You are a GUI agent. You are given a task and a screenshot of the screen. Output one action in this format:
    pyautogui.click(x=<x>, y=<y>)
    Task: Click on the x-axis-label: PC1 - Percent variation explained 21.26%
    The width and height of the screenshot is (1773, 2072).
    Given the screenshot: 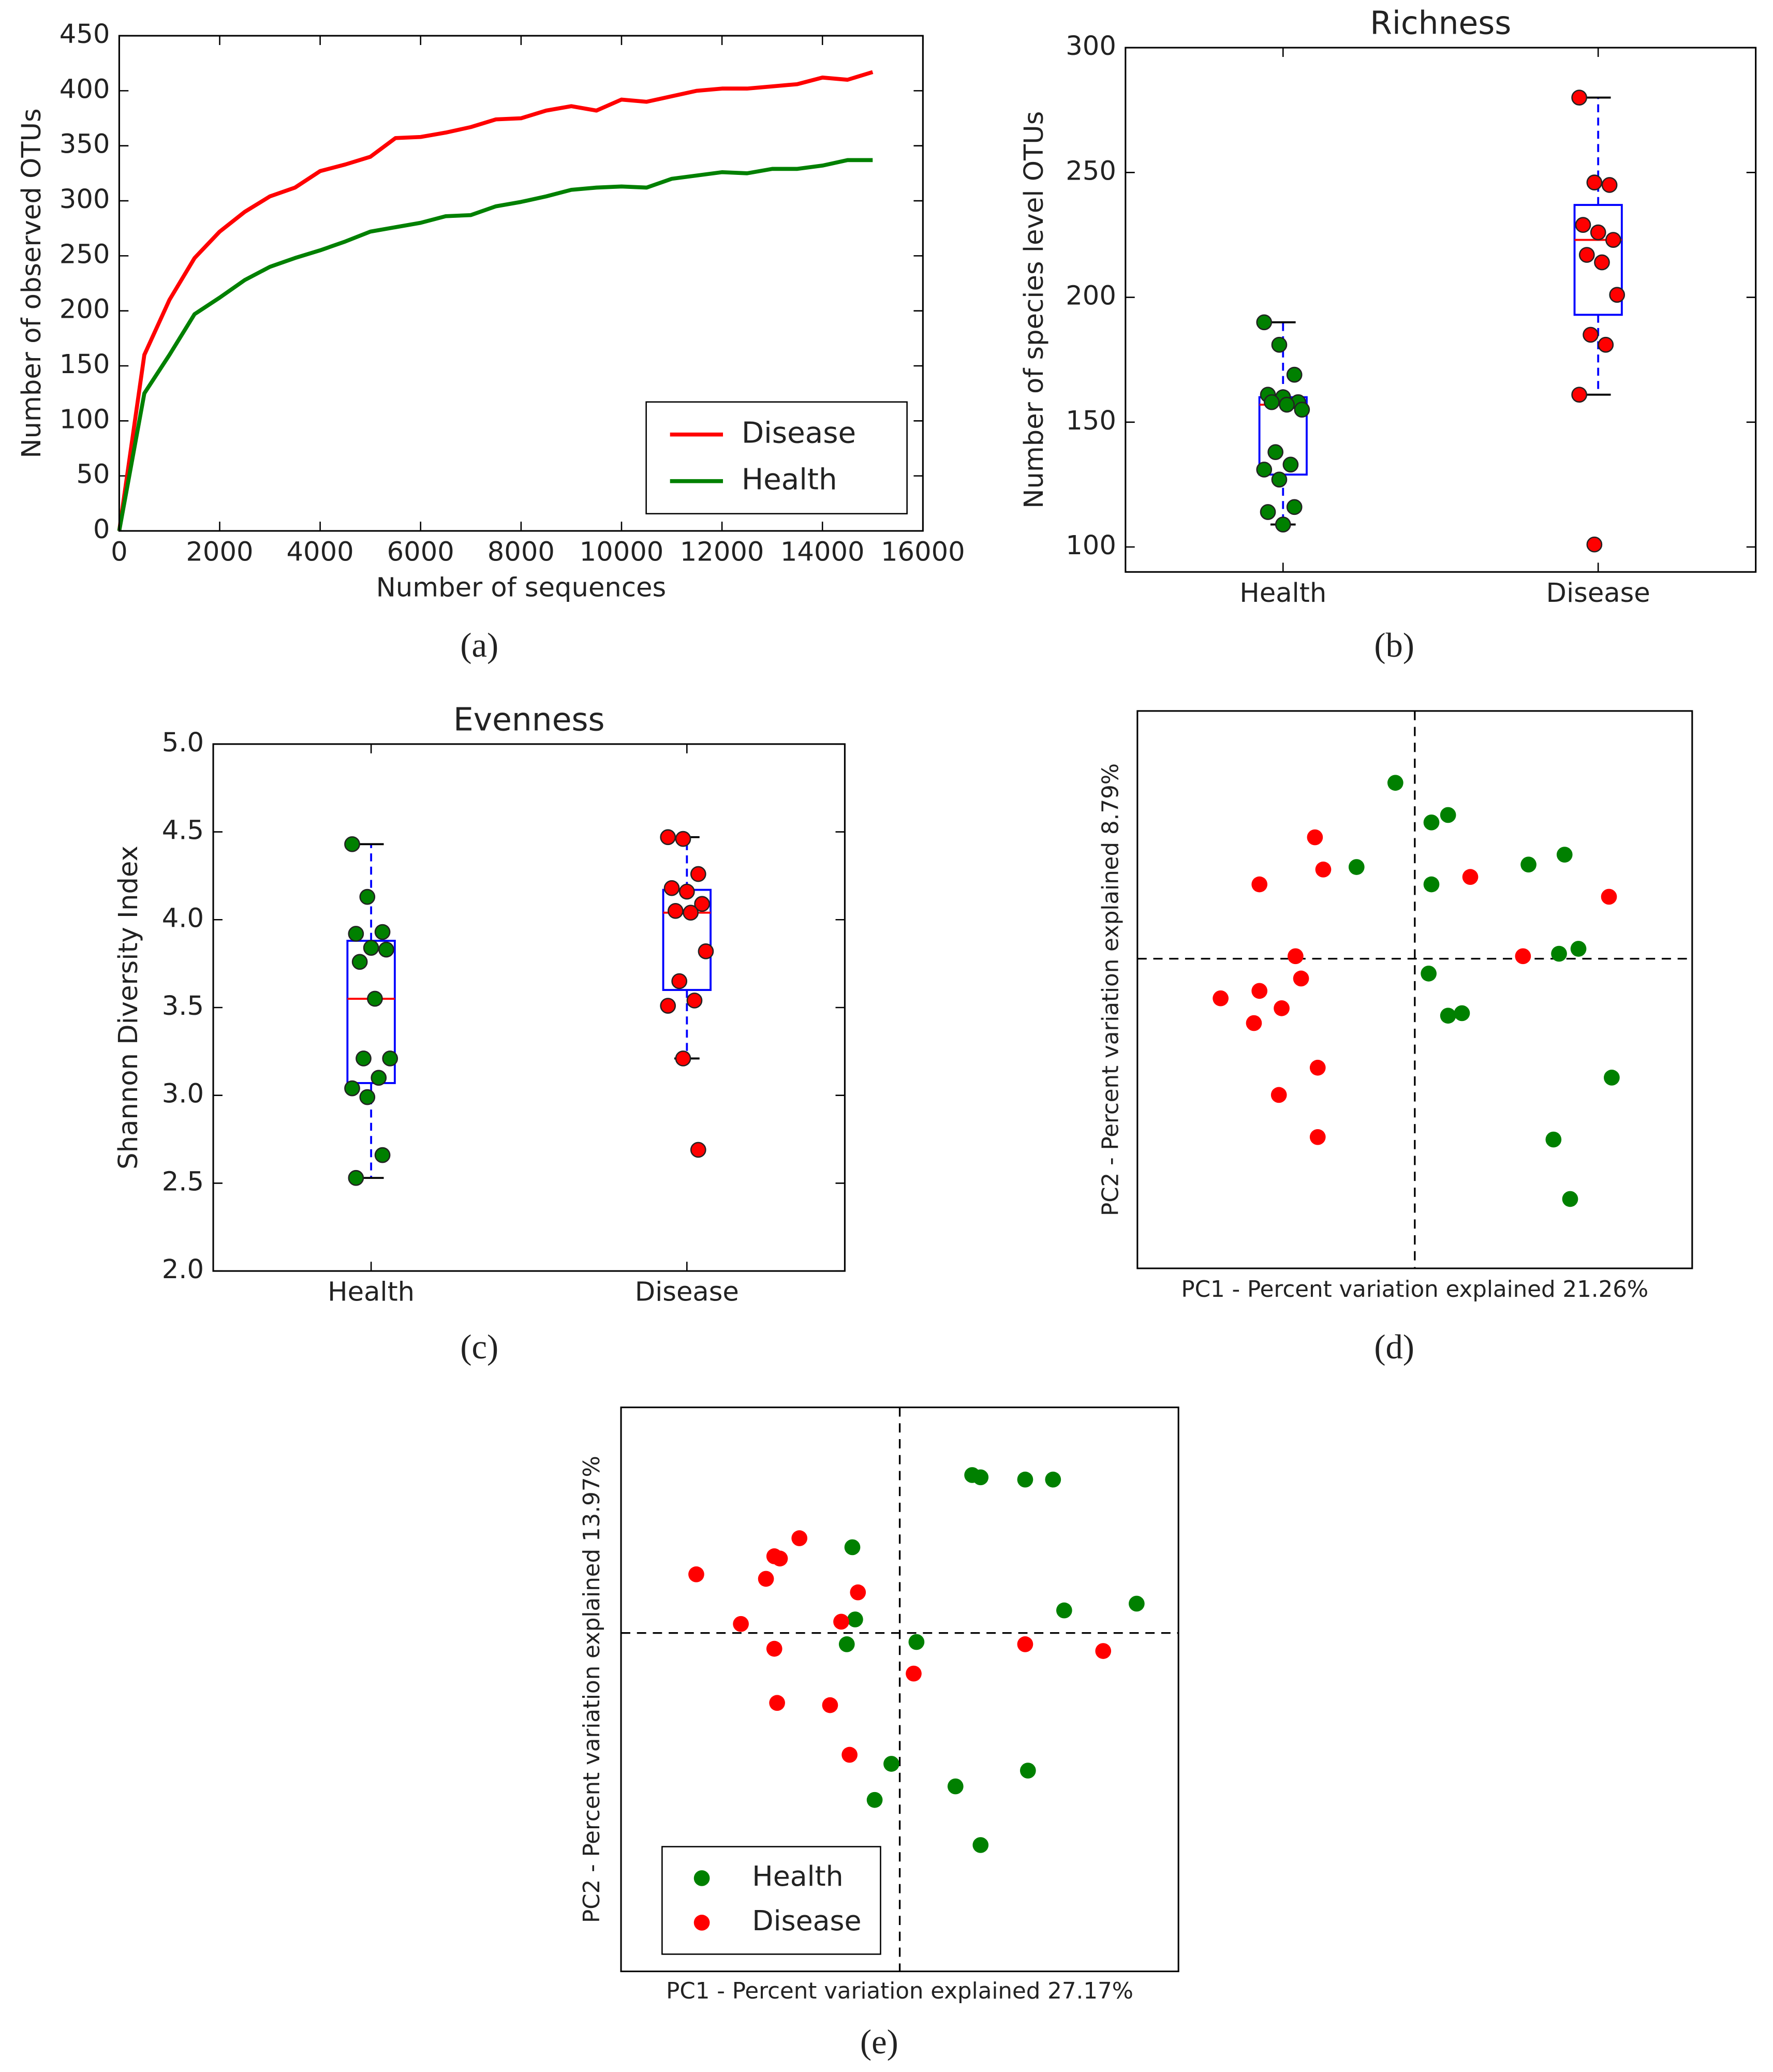 What is the action you would take?
    pyautogui.click(x=1414, y=1290)
    